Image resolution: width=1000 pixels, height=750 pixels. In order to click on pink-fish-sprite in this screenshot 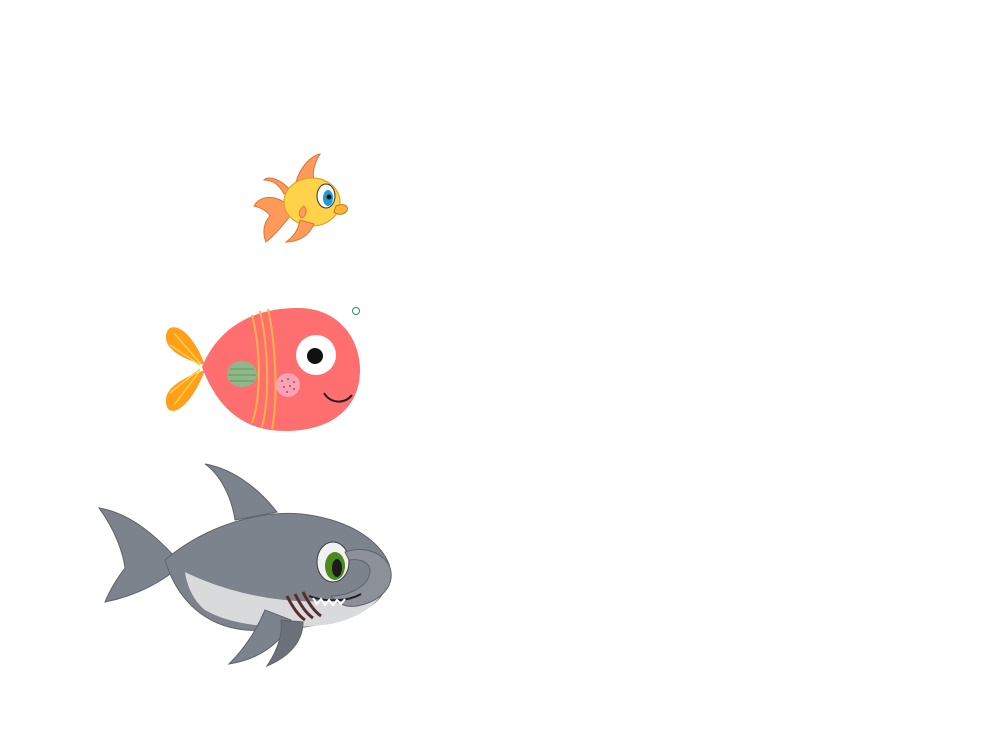, I will do `click(262, 370)`.